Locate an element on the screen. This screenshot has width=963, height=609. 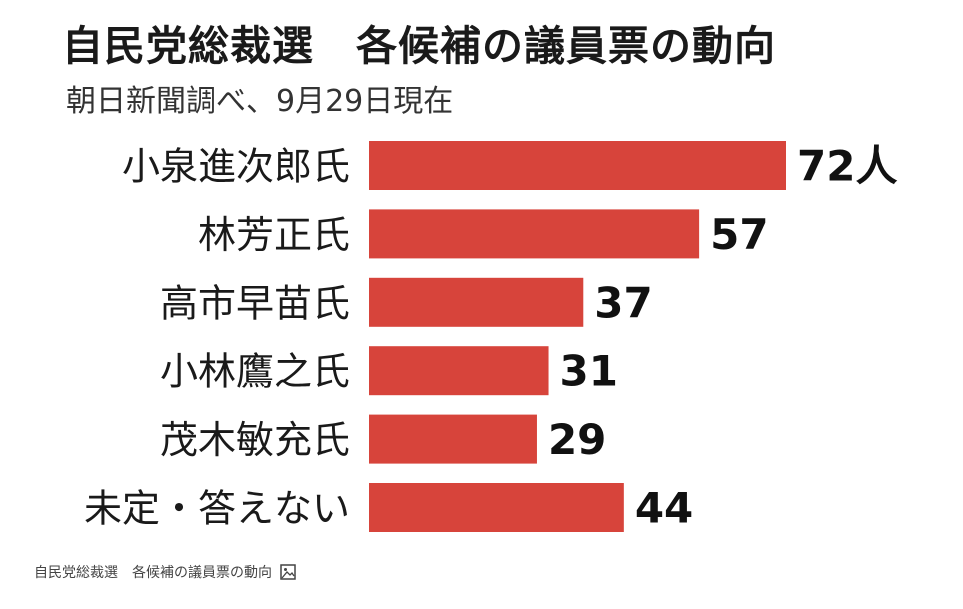
data-label: 44 is located at coordinates (664, 508).